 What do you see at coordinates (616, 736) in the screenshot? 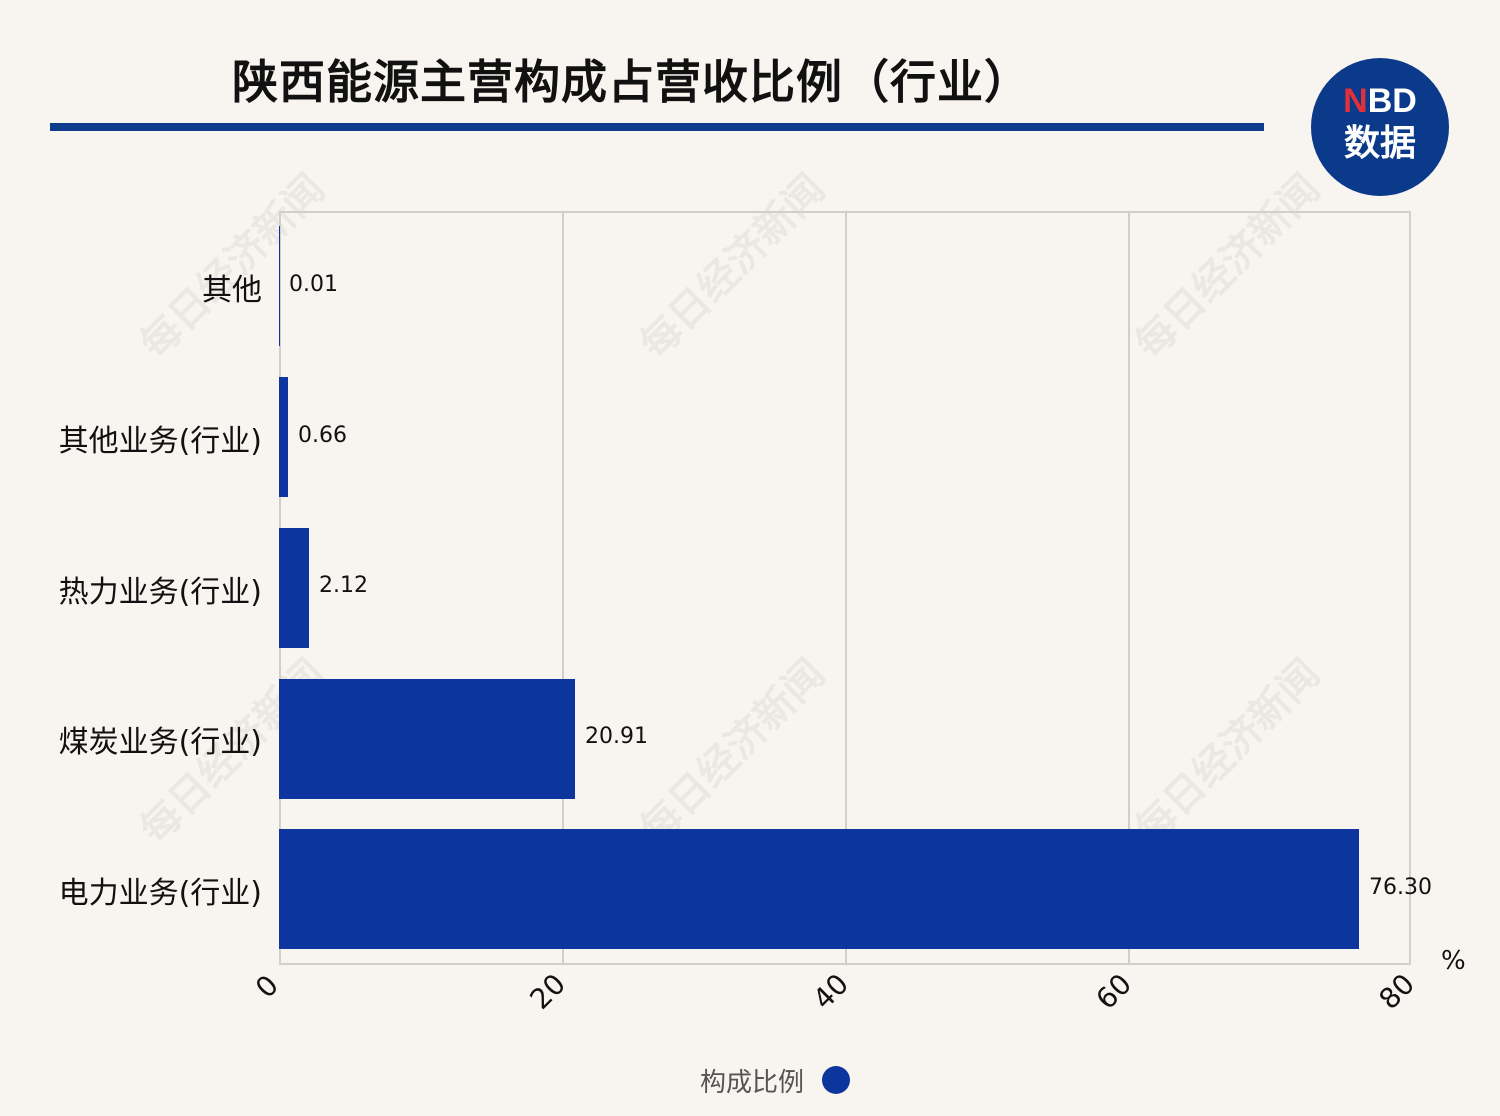
I see `value-label: 20.91` at bounding box center [616, 736].